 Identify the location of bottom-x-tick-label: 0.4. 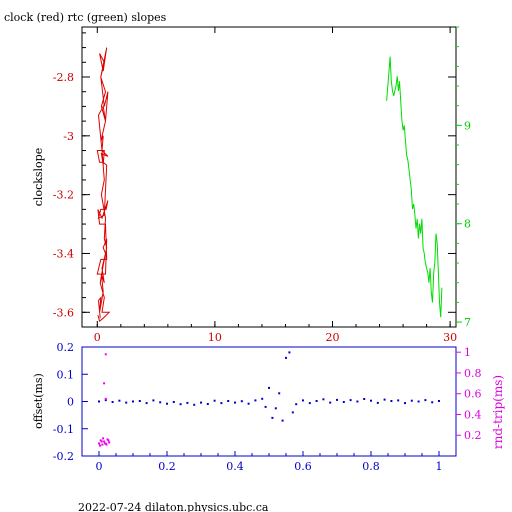
(235, 466).